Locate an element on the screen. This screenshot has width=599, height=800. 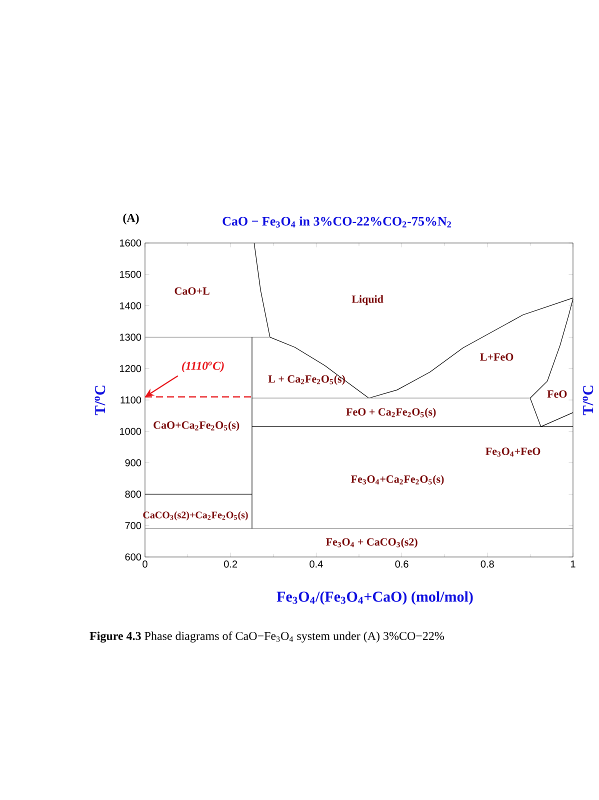
text: (A) is located at coordinates (131, 219).